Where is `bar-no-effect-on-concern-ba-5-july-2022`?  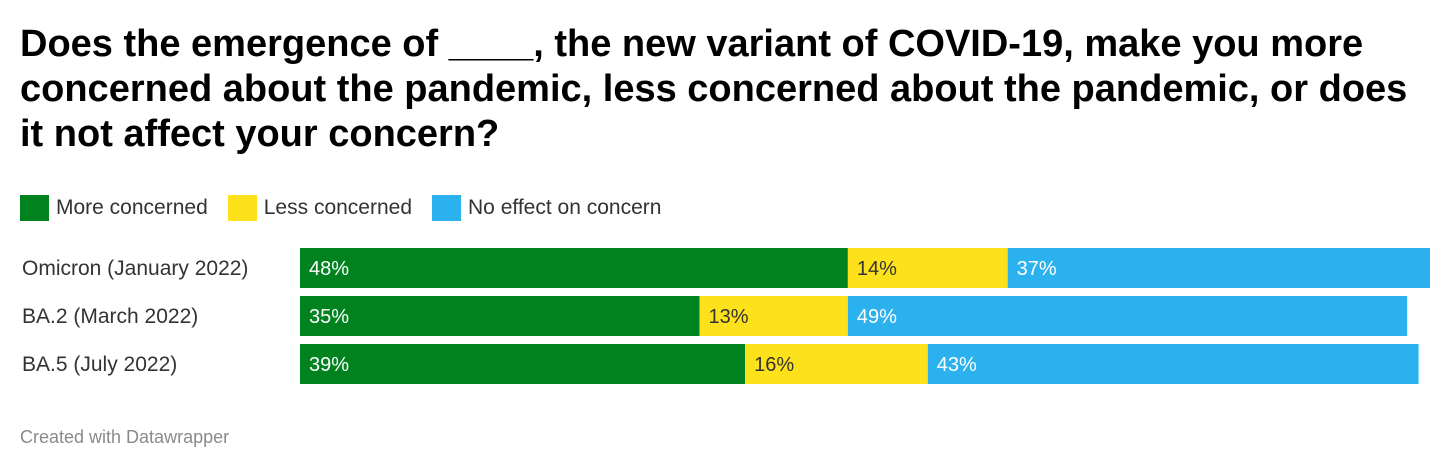 bar-no-effect-on-concern-ba-5-july-2022 is located at coordinates (1173, 364).